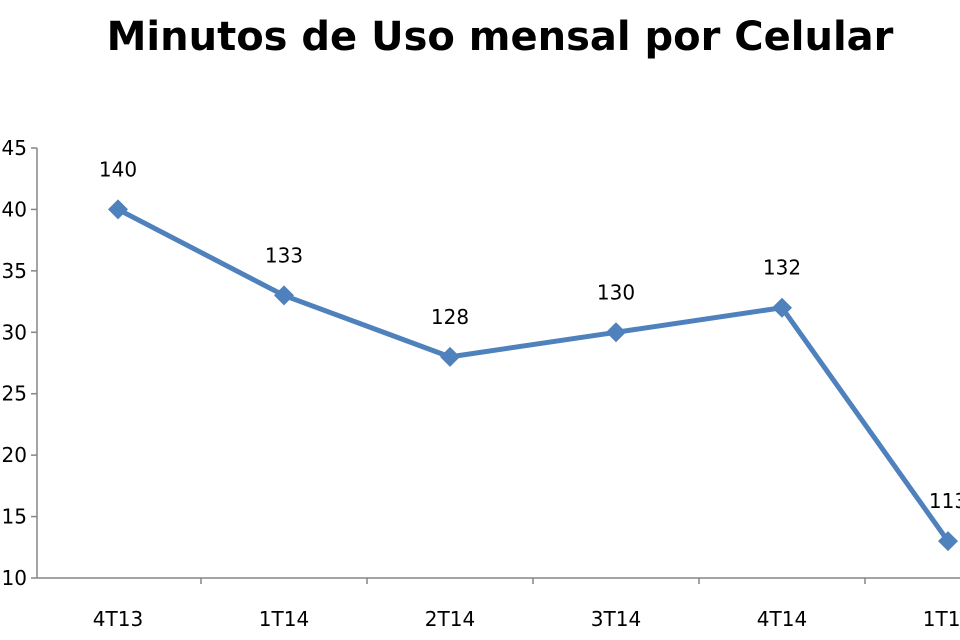 The image size is (960, 640). Describe the element at coordinates (13, 394) in the screenshot. I see `y-tick-label: 125` at that location.